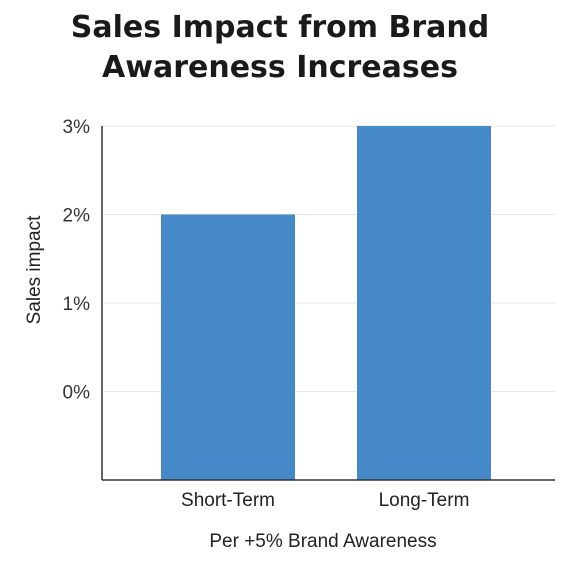  Describe the element at coordinates (228, 500) in the screenshot. I see `x-tick-label: Short-Term` at that location.